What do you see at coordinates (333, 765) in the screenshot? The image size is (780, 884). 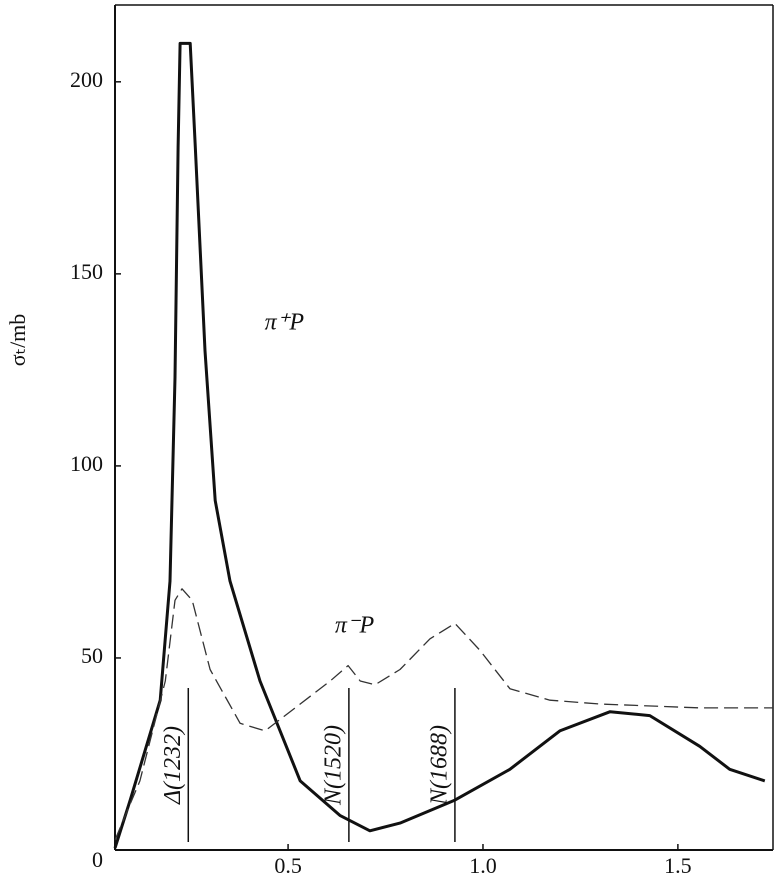 I see `resonance-label: N(1520)` at bounding box center [333, 765].